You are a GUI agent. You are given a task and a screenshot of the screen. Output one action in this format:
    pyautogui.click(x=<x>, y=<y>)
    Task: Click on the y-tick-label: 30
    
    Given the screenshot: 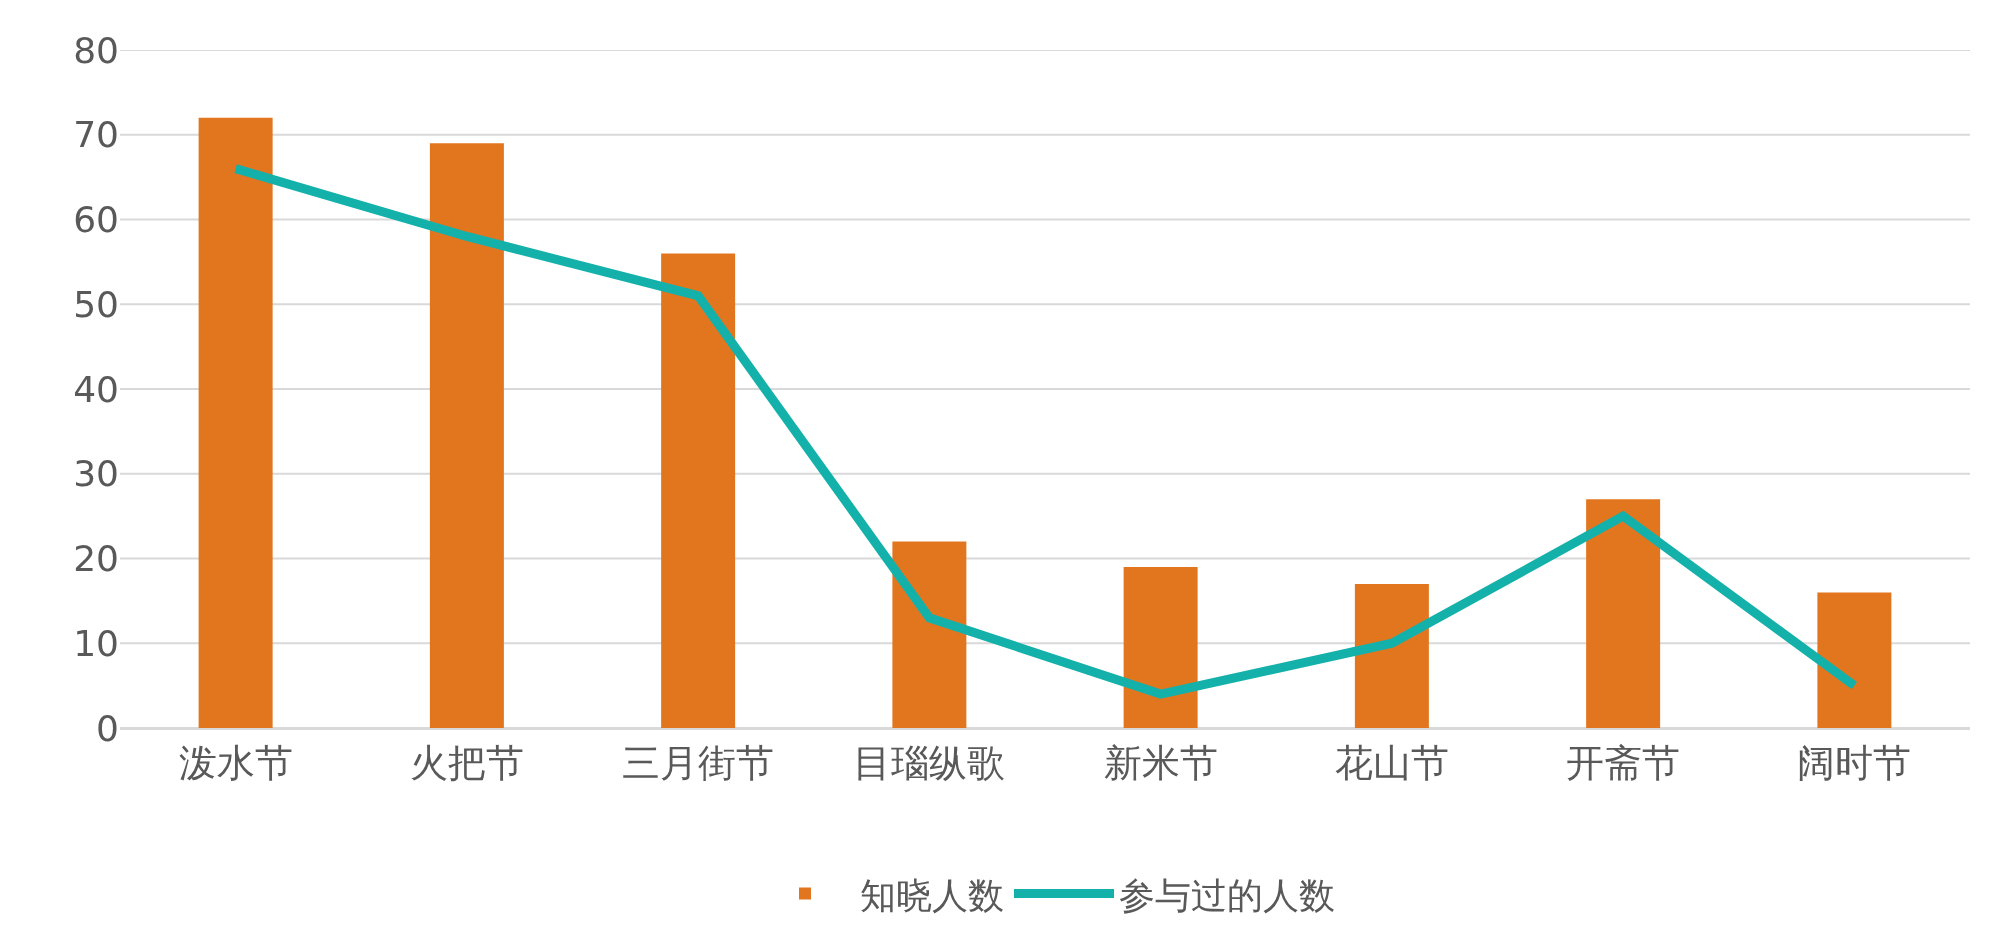 What is the action you would take?
    pyautogui.click(x=96, y=474)
    